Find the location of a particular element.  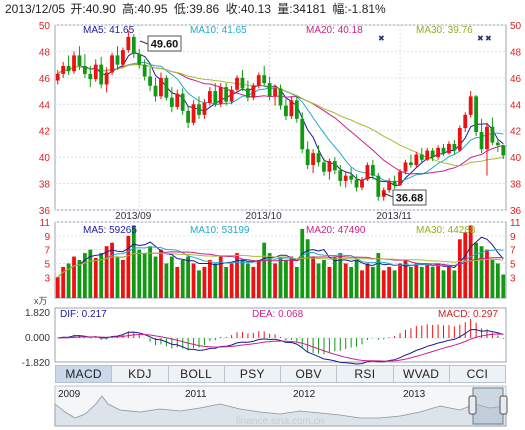

price-tick-right: 40 is located at coordinates (516, 158).